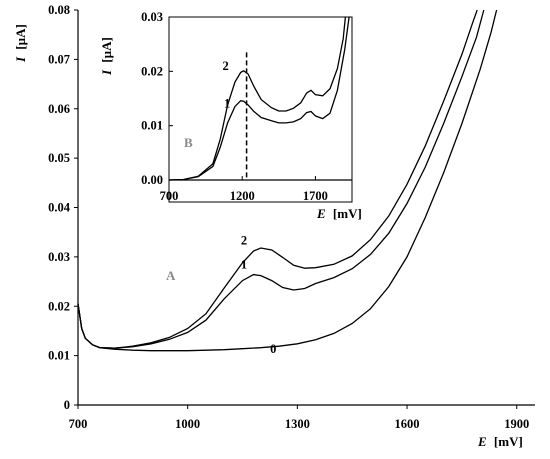 The width and height of the screenshot is (550, 459). I want to click on inset-x-tick-label: 700, so click(169, 196).